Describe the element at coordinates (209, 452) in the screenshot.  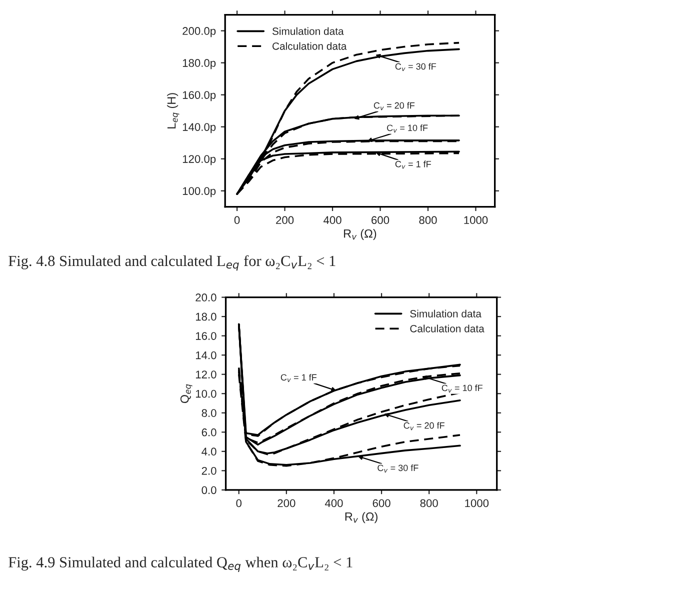
I see `y-tick-label: 4.0` at that location.